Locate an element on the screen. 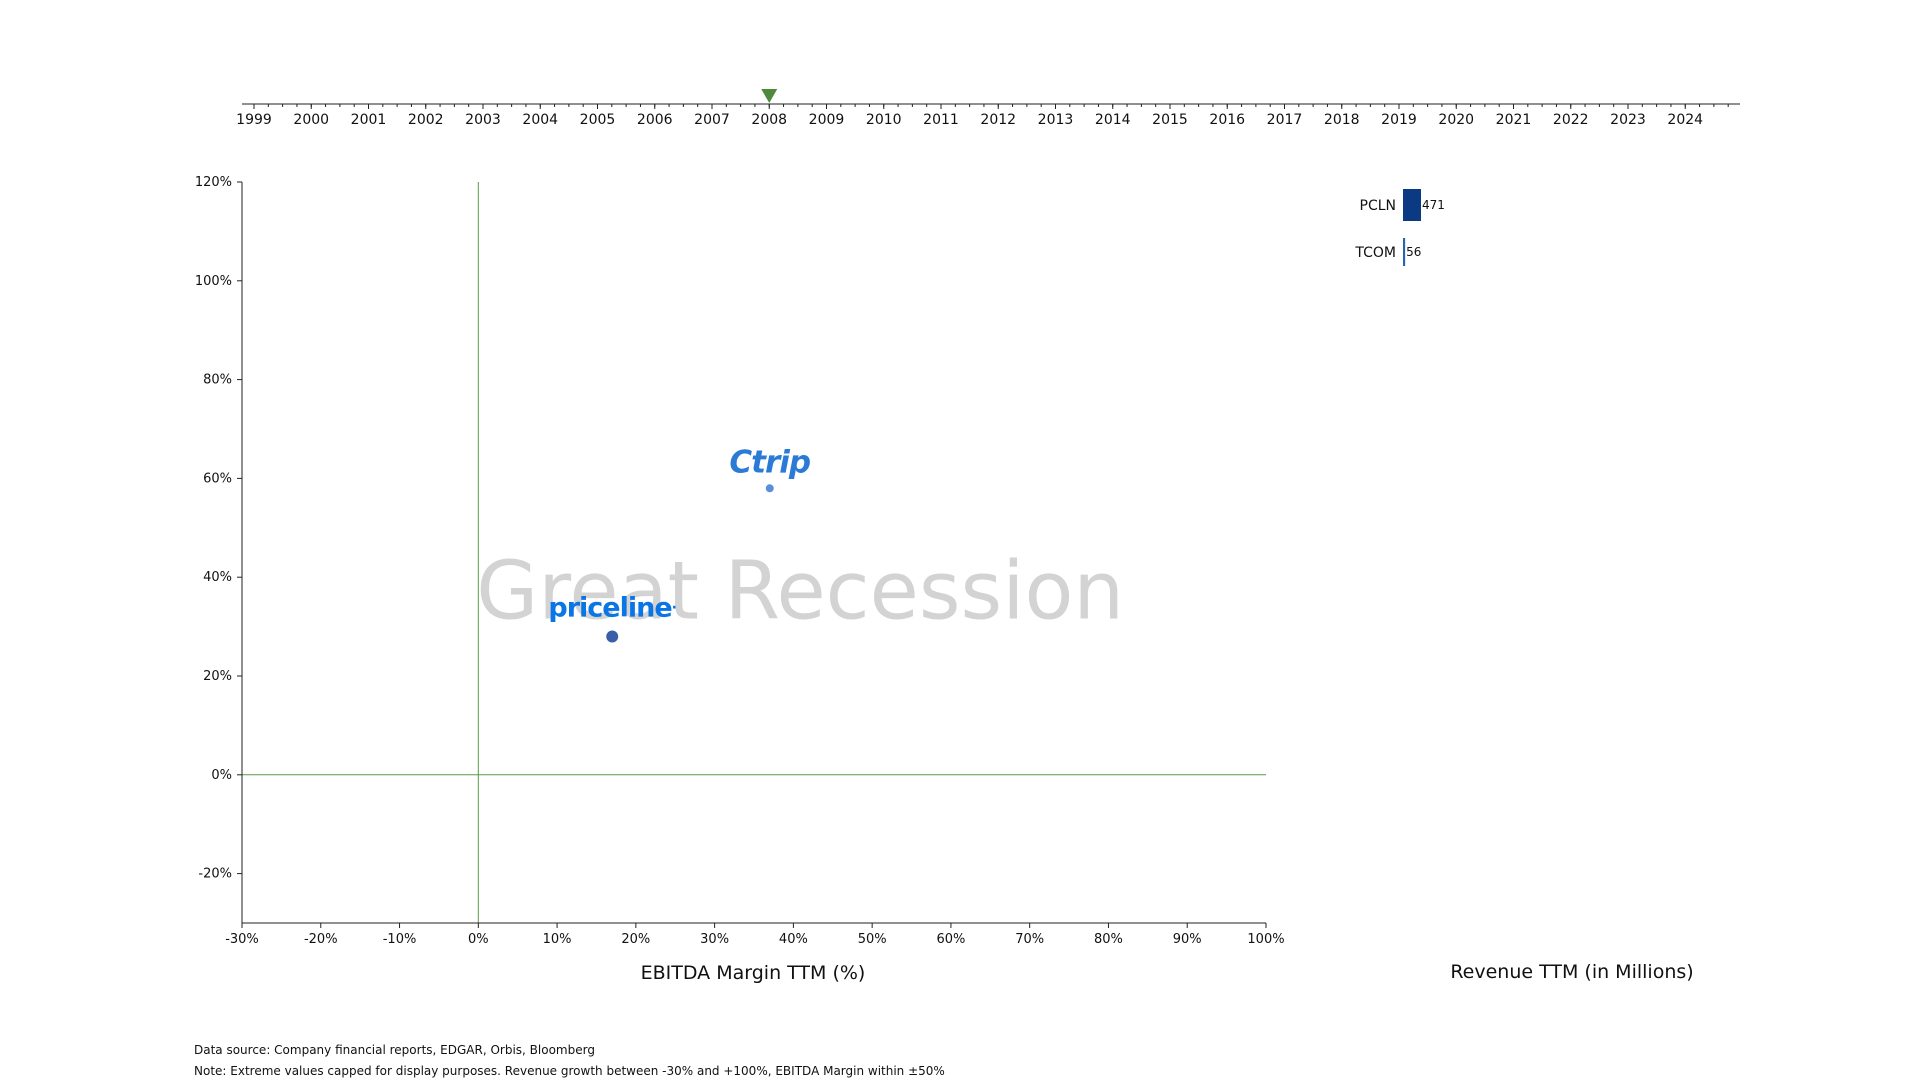  year-label-2005: 2005 is located at coordinates (598, 120).